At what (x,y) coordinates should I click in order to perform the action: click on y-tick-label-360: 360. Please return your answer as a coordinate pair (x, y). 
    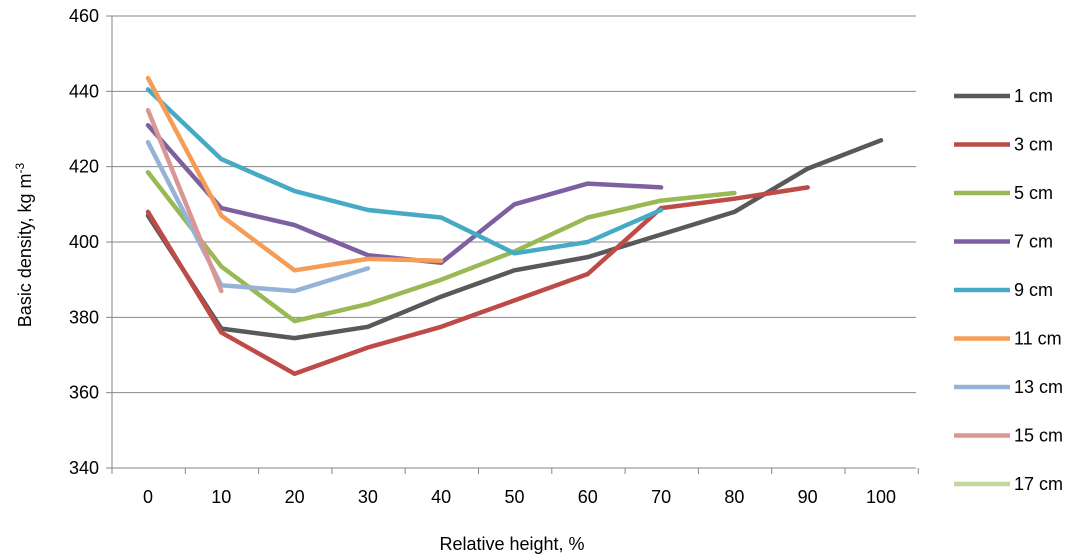
    Looking at the image, I should click on (84, 393).